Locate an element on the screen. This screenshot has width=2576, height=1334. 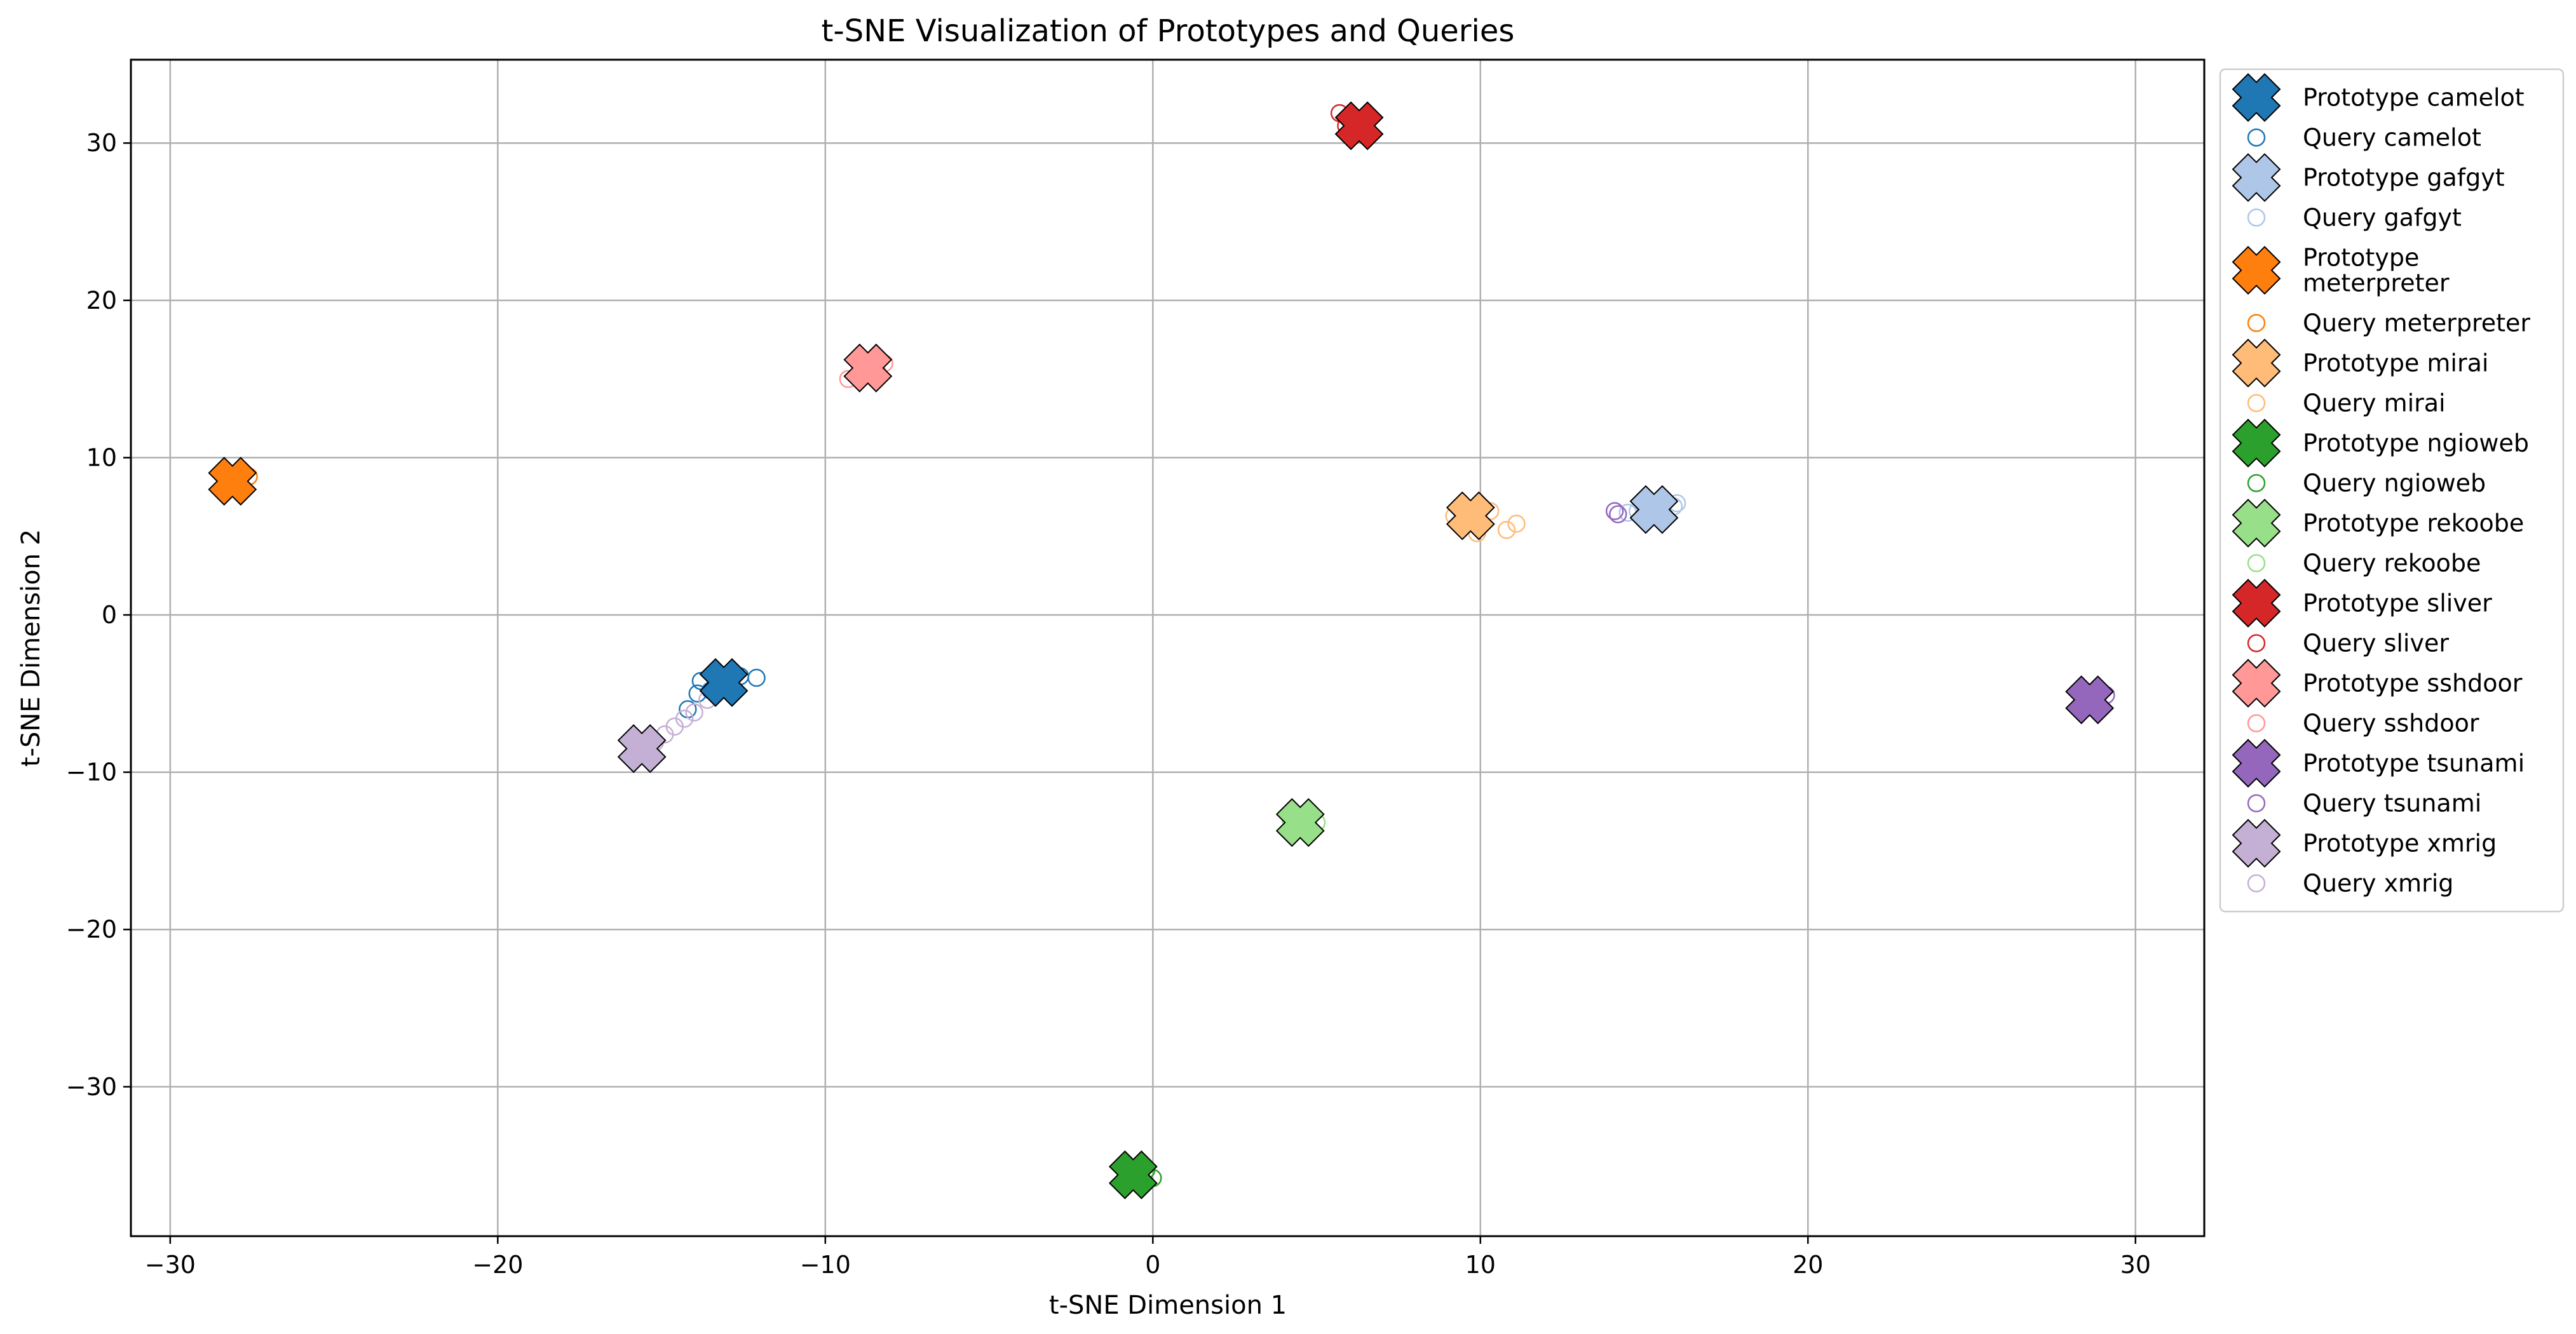
y-tick-label: −30 is located at coordinates (91, 1087).